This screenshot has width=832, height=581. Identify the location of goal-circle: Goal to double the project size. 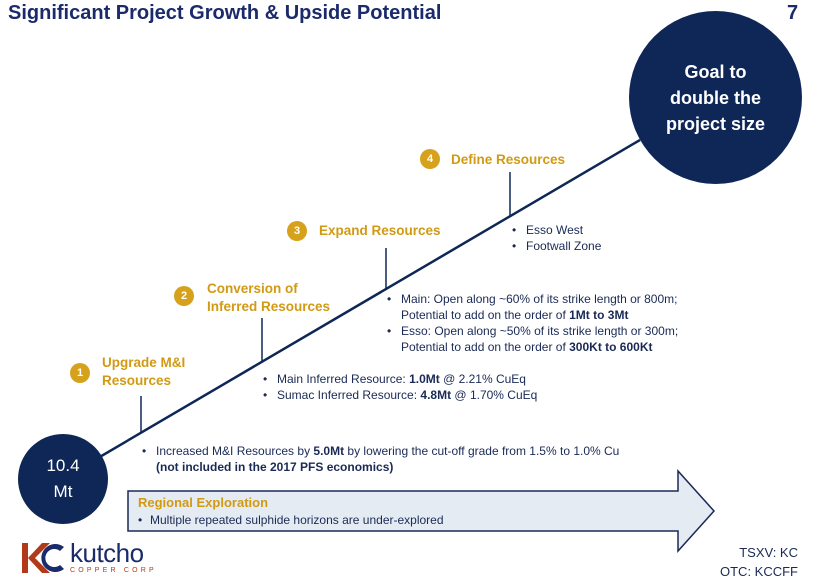
(715, 97).